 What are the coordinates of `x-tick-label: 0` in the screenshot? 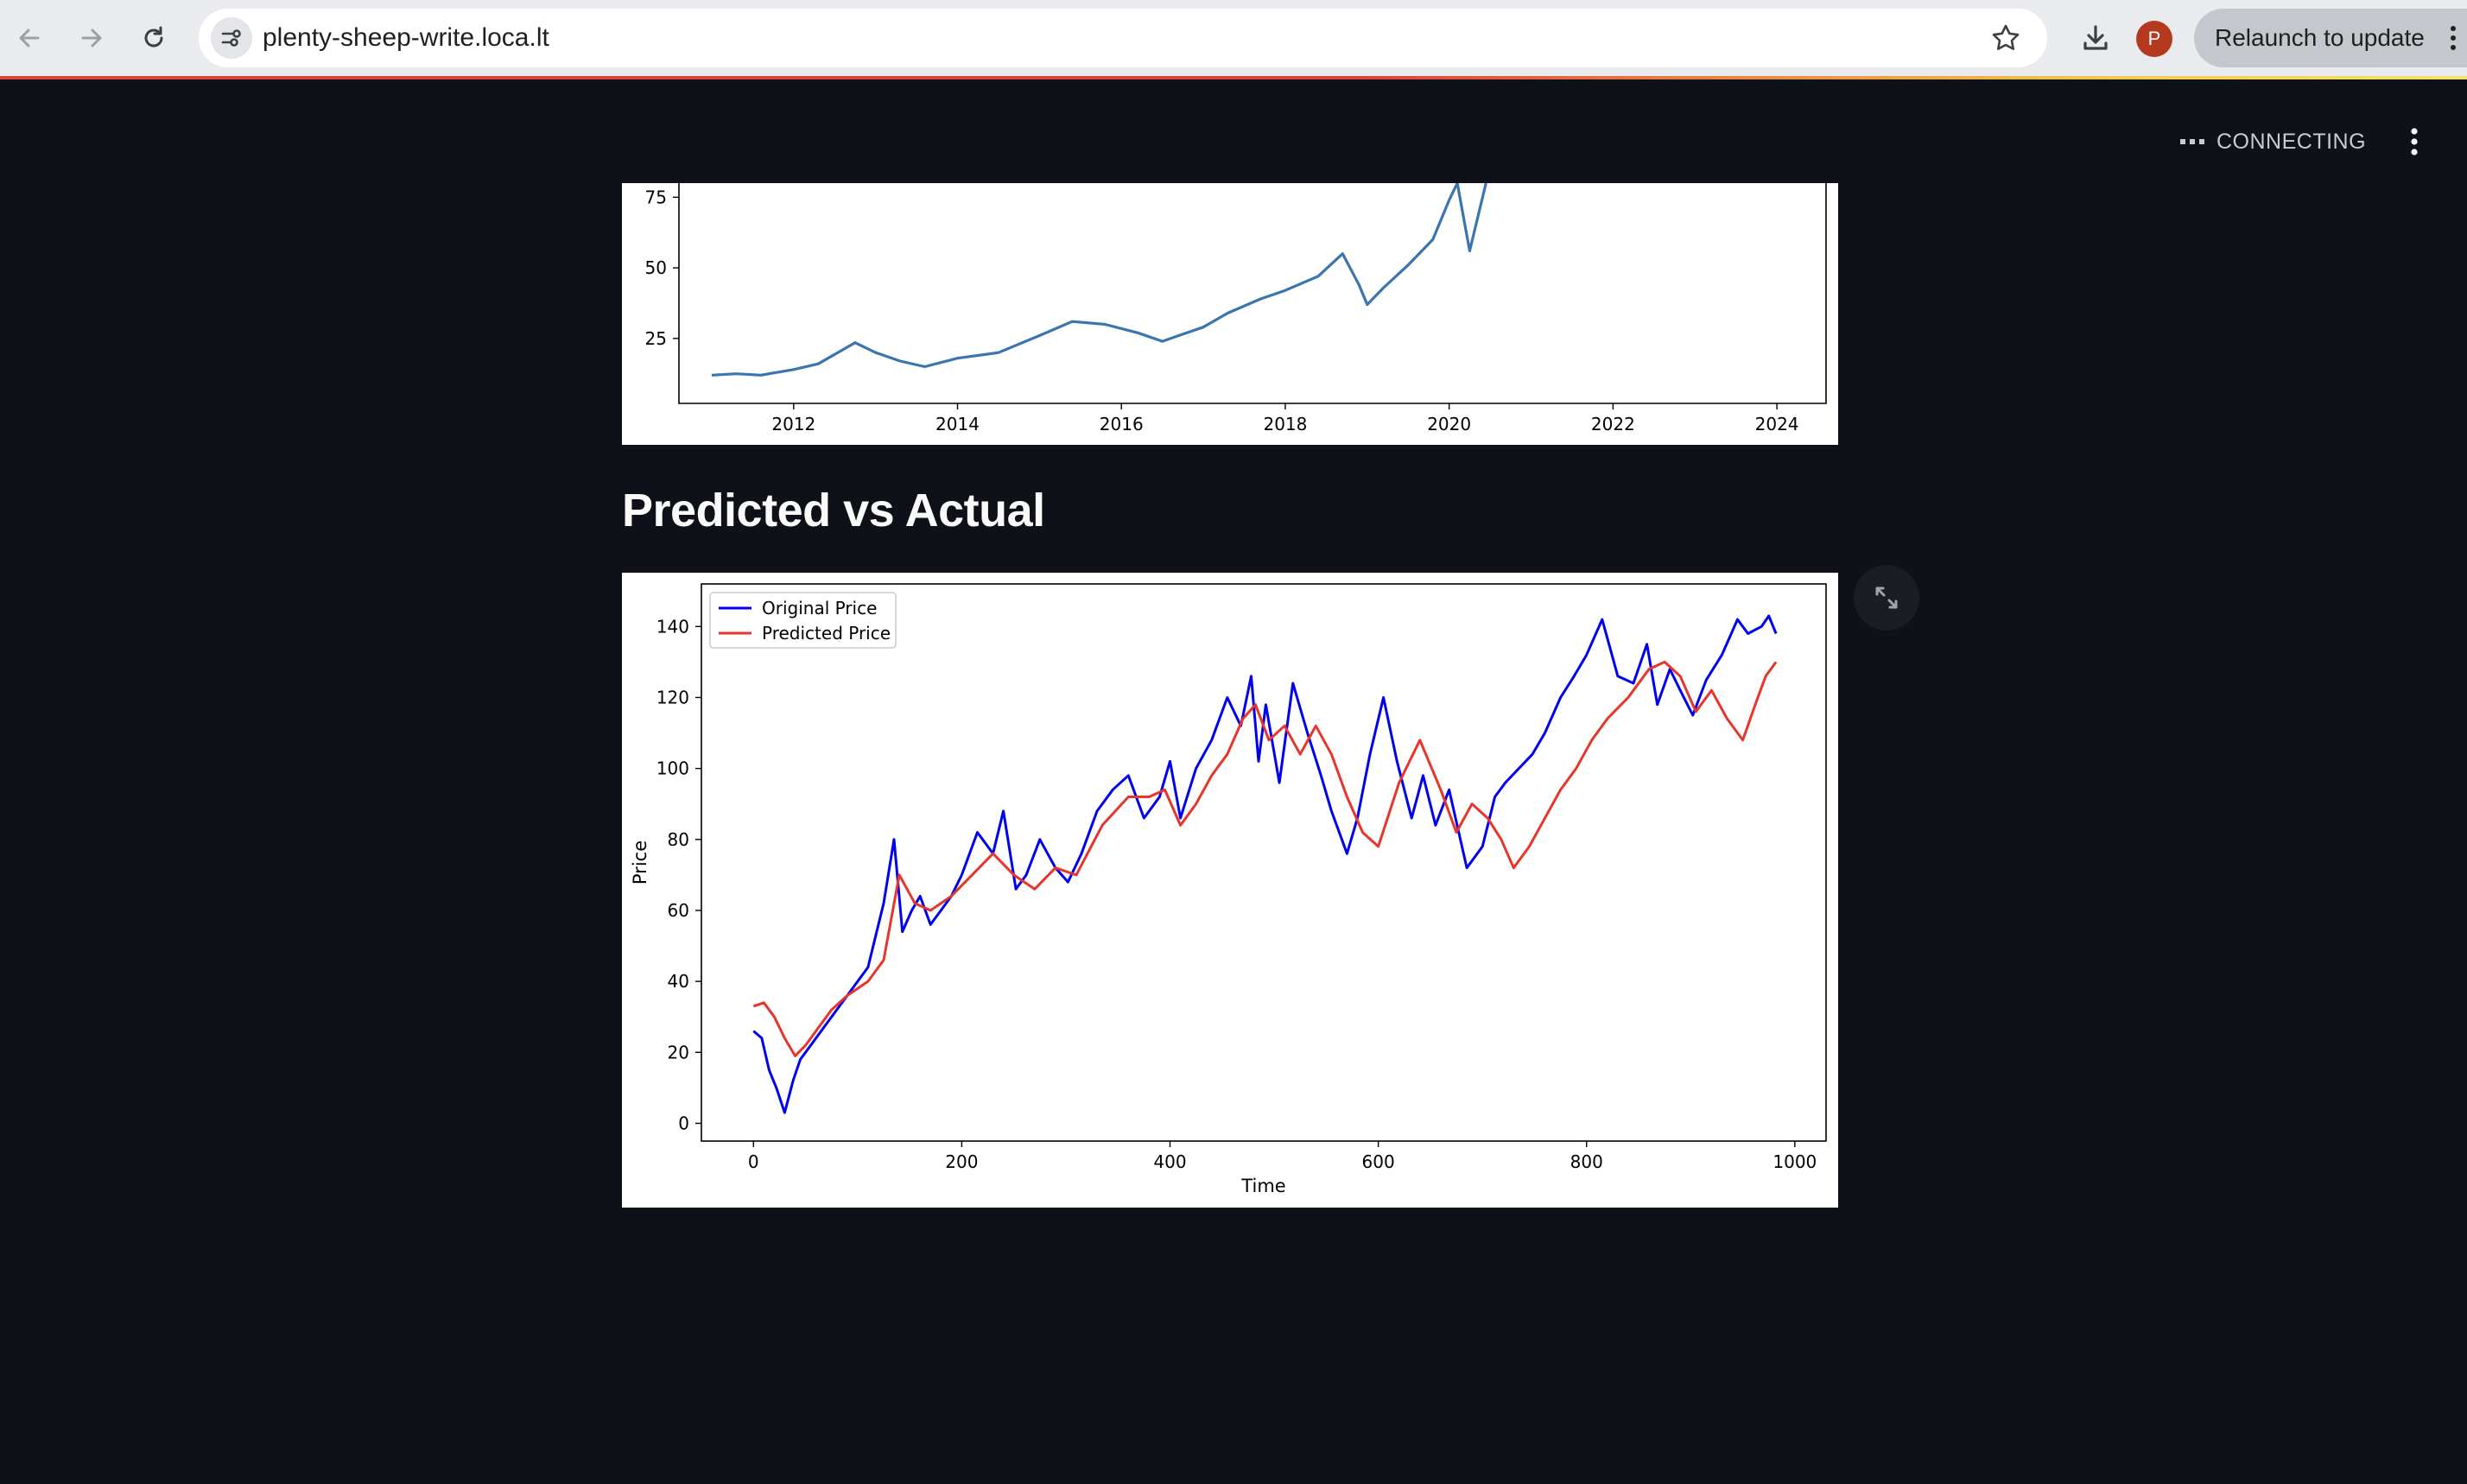 It's located at (753, 1161).